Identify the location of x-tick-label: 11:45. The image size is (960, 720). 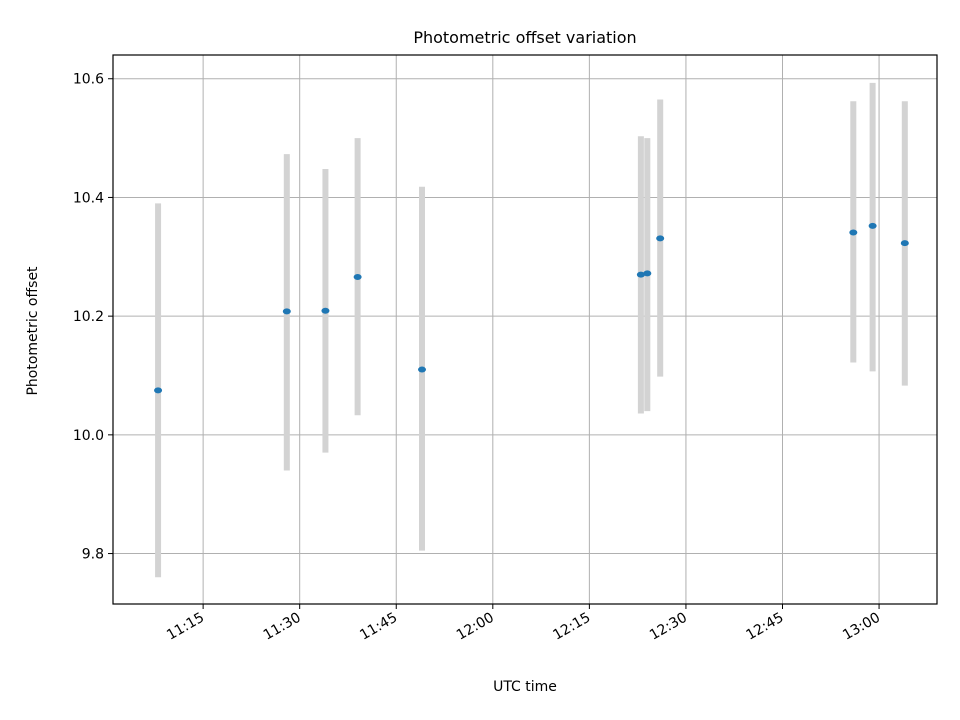
(378, 627).